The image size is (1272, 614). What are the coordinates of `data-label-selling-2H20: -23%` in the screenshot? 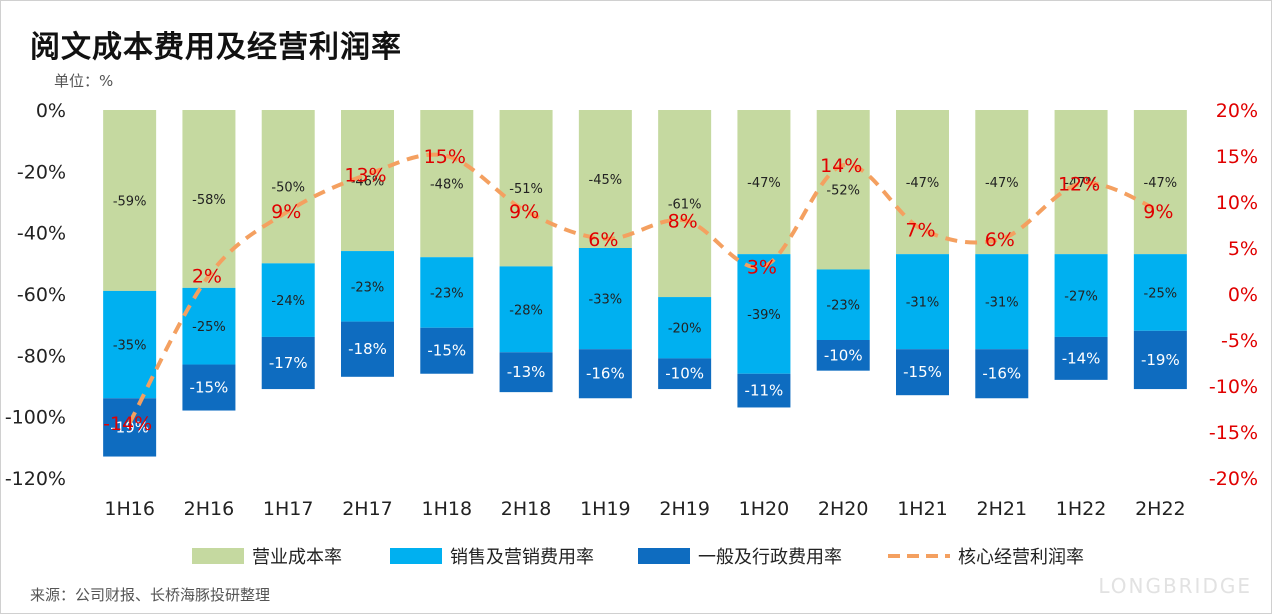 It's located at (843, 306).